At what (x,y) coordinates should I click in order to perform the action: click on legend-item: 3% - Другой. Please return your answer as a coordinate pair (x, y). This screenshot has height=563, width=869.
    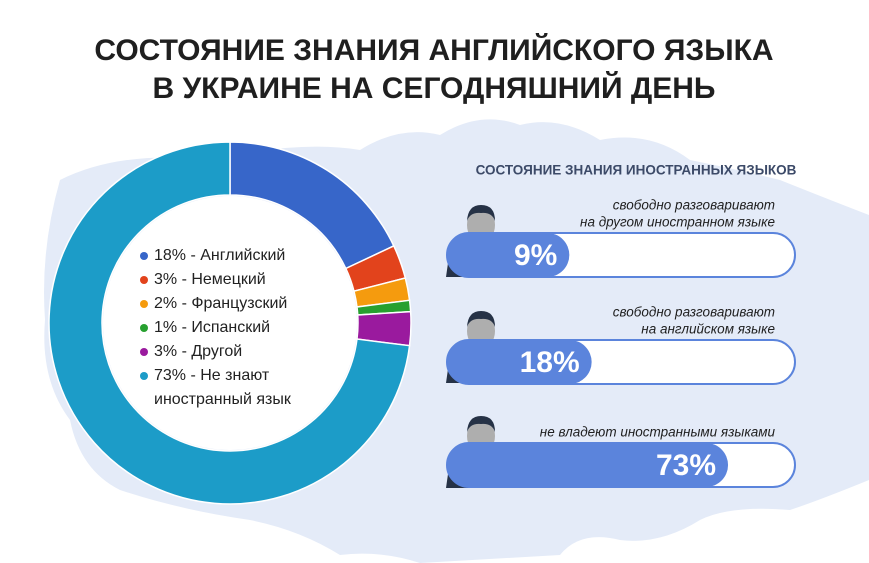
    Looking at the image, I should click on (240, 352).